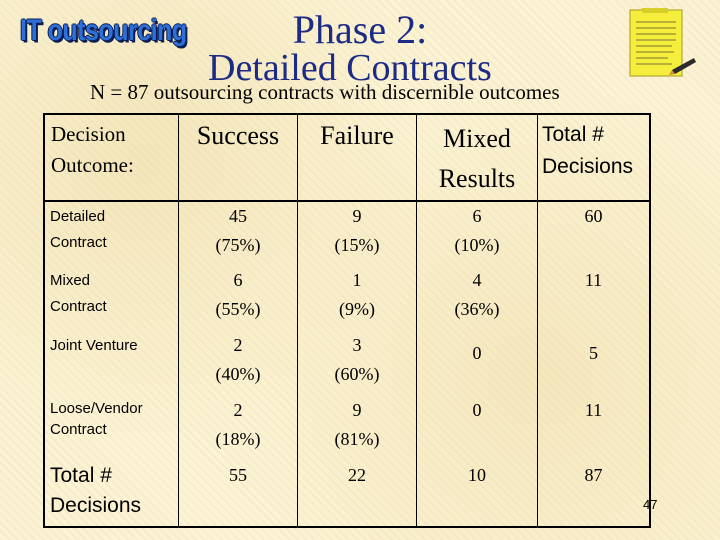  What do you see at coordinates (594, 157) in the screenshot?
I see `header-total-decisions: Total # Decisions` at bounding box center [594, 157].